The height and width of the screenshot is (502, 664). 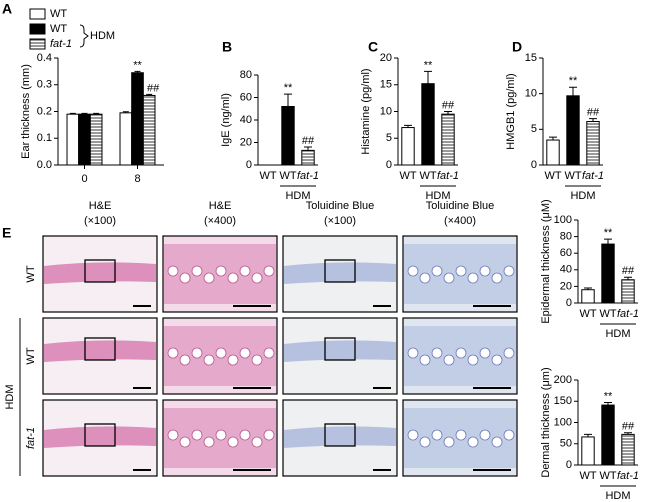 What do you see at coordinates (31, 273) in the screenshot?
I see `row-label: WT` at bounding box center [31, 273].